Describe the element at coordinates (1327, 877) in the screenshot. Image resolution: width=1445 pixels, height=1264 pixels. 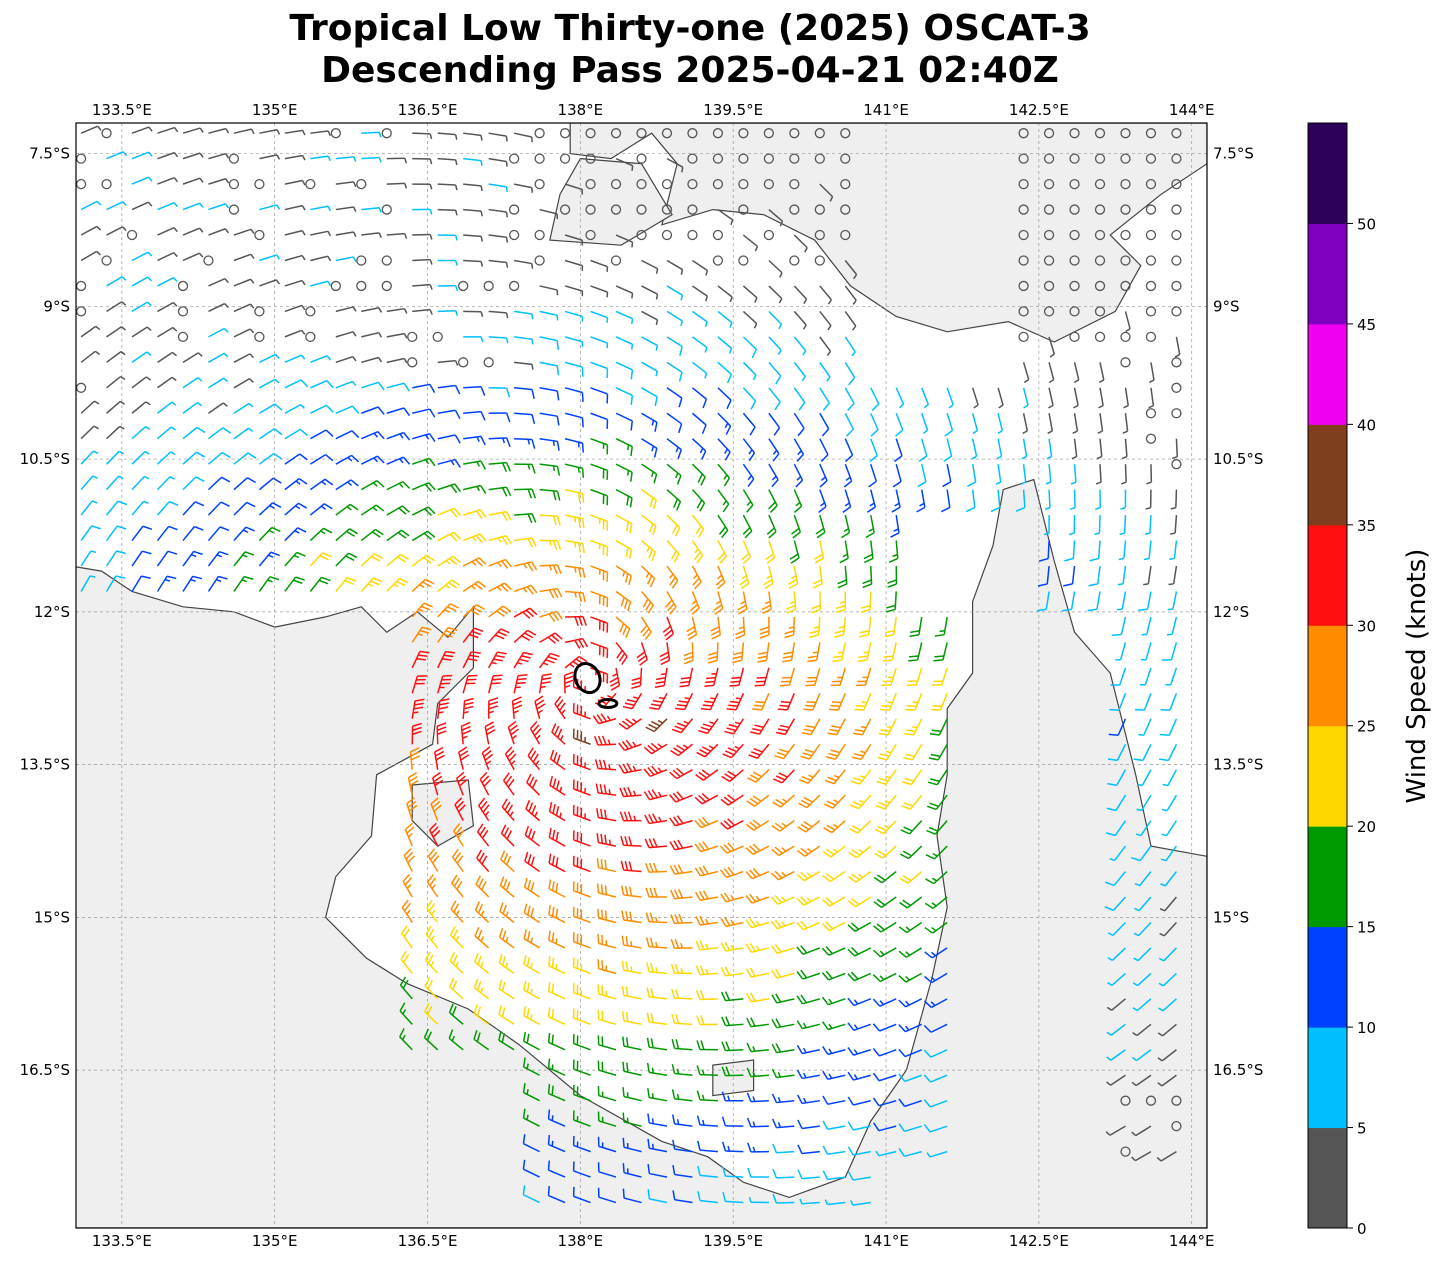
I see `colorbar-bin` at that location.